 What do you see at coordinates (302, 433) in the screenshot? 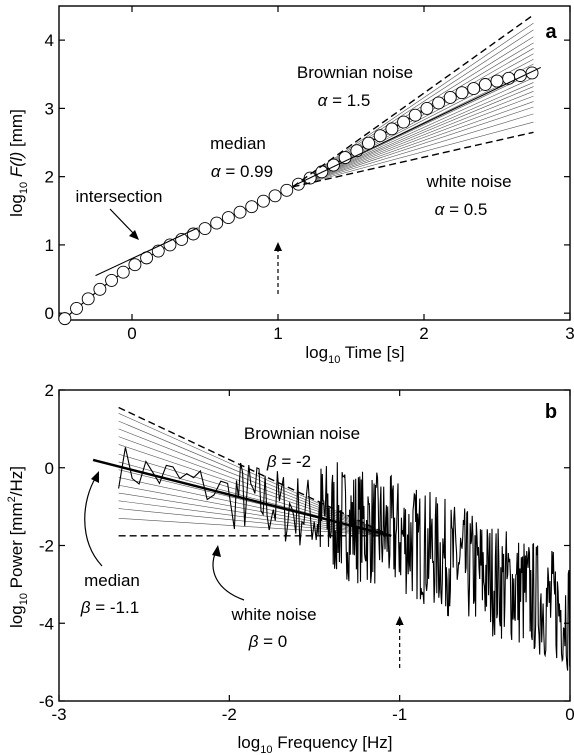
I see `annotation-brownian-b: Brownian noise` at bounding box center [302, 433].